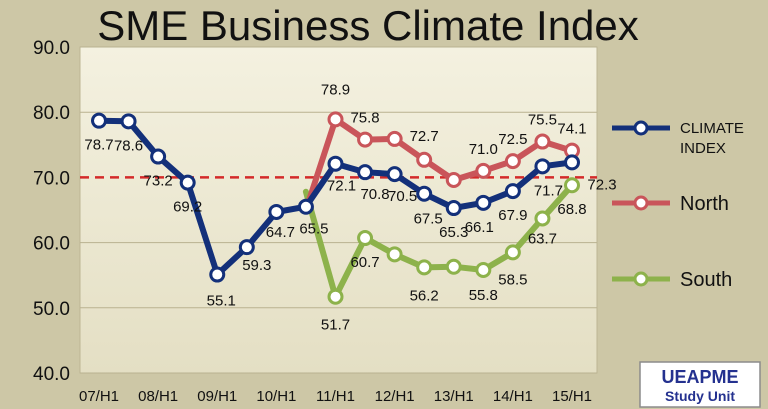  Describe the element at coordinates (424, 136) in the screenshot. I see `data-label-north: 72.7` at that location.